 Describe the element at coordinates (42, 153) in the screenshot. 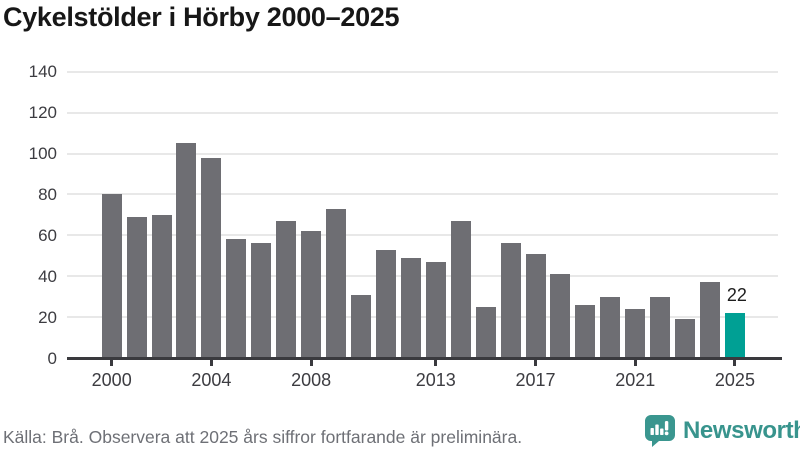

I see `y-tick-label-100: 100` at that location.